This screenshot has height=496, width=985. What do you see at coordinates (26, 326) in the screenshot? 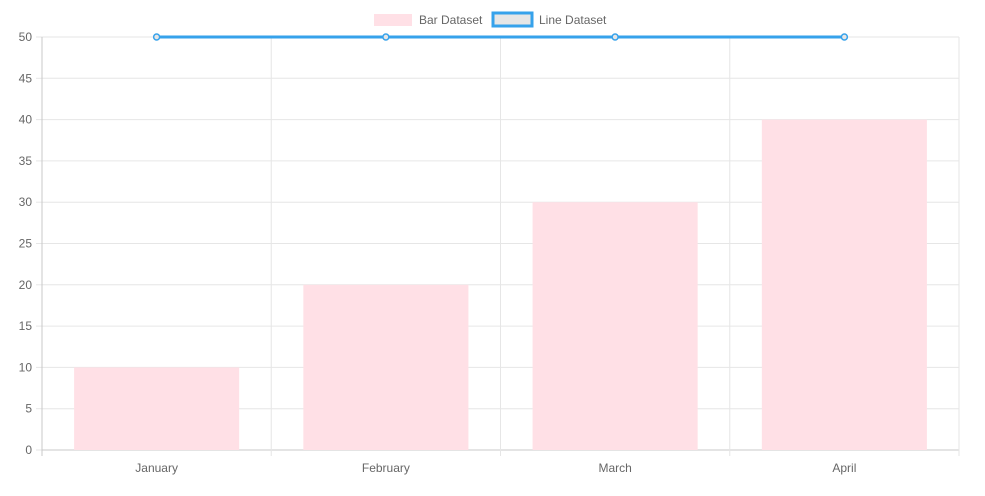
I see `y-tick-label: 15` at bounding box center [26, 326].